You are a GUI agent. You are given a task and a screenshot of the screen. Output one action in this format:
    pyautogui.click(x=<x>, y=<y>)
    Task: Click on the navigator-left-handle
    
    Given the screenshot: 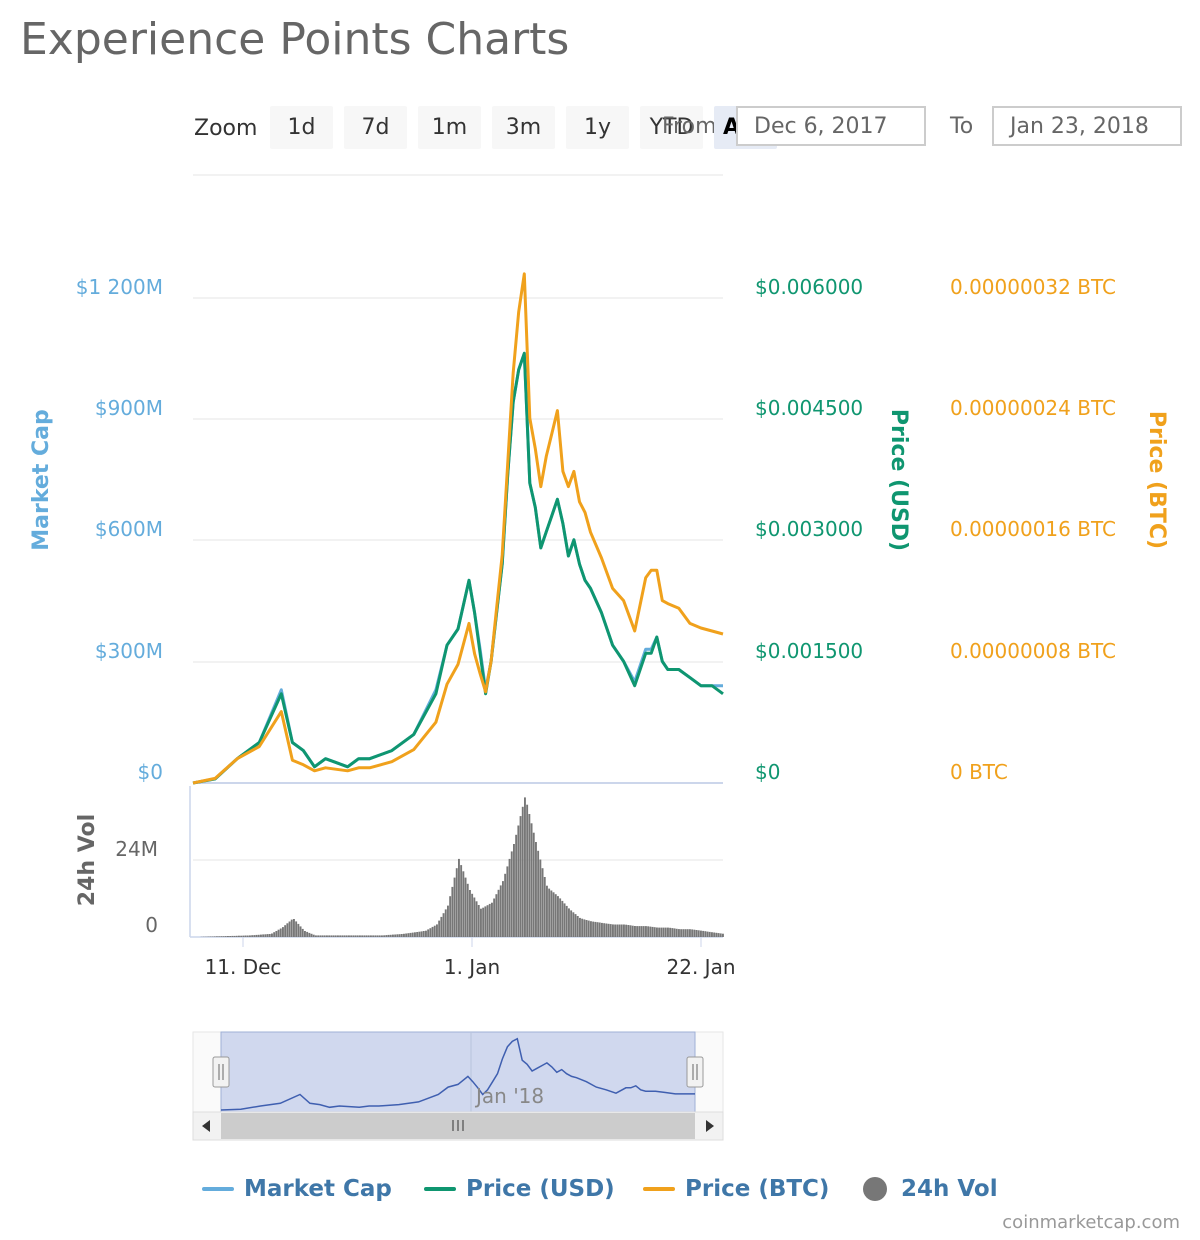 What is the action you would take?
    pyautogui.click(x=221, y=1072)
    